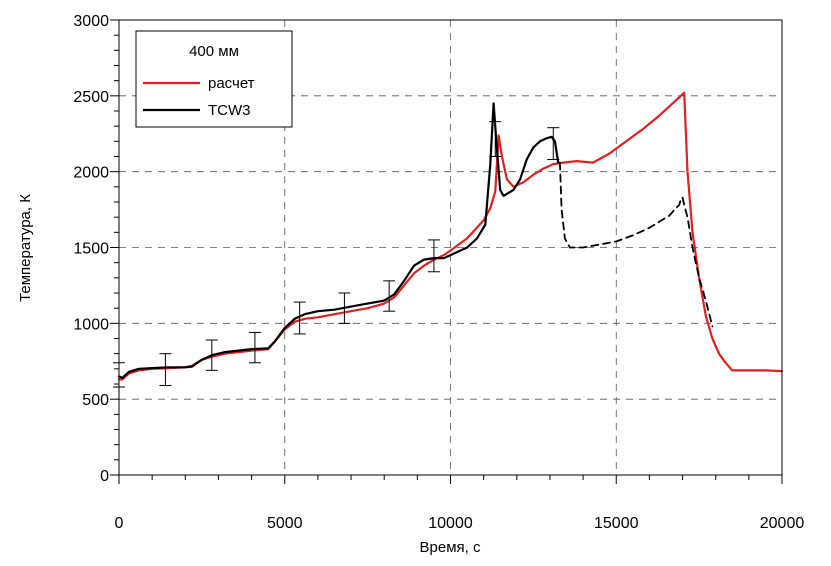 The image size is (831, 566). What do you see at coordinates (782, 523) in the screenshot?
I see `x-tick-label: 20000` at bounding box center [782, 523].